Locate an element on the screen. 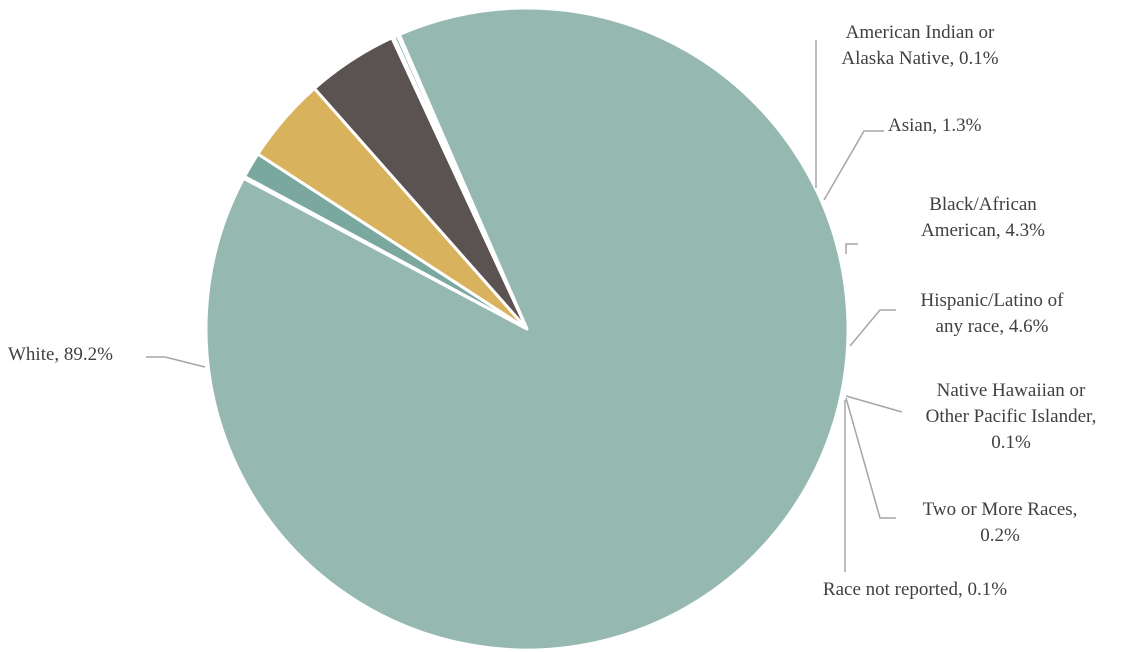 The height and width of the screenshot is (652, 1128). data-label-line: White, 89.2% is located at coordinates (60, 354).